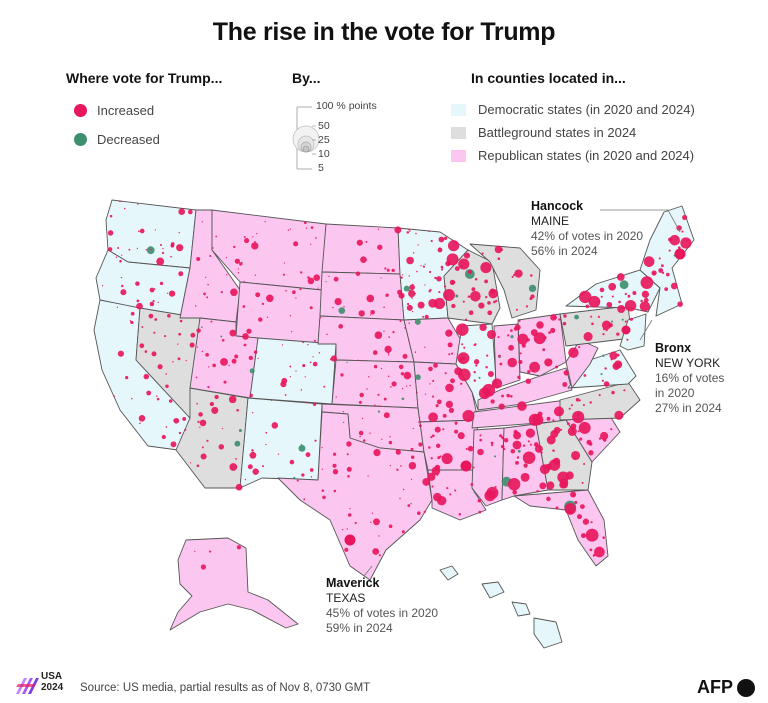 The height and width of the screenshot is (703, 768). I want to click on page-title: The rise in the vote for Trump, so click(384, 32).